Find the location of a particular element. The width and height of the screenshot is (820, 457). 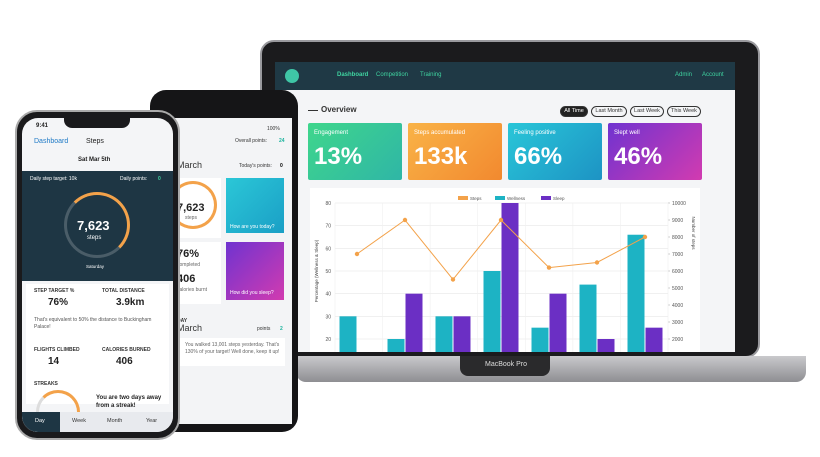

card-value: 46% is located at coordinates (638, 156).